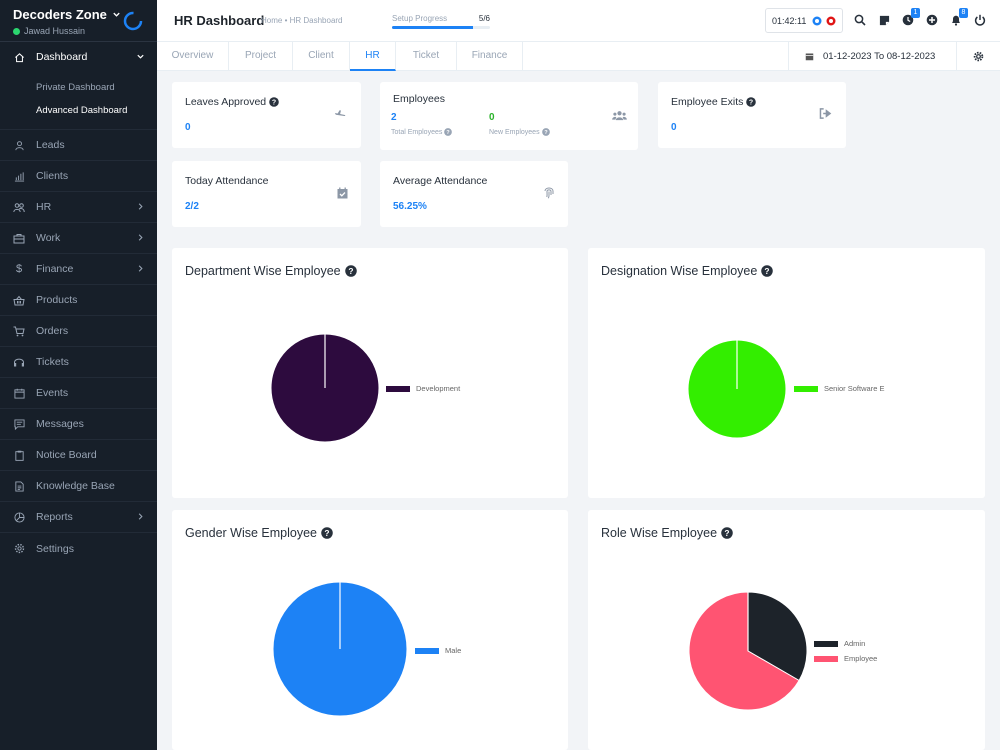  What do you see at coordinates (519, 132) in the screenshot?
I see `new-employees-label: New Employees ?` at bounding box center [519, 132].